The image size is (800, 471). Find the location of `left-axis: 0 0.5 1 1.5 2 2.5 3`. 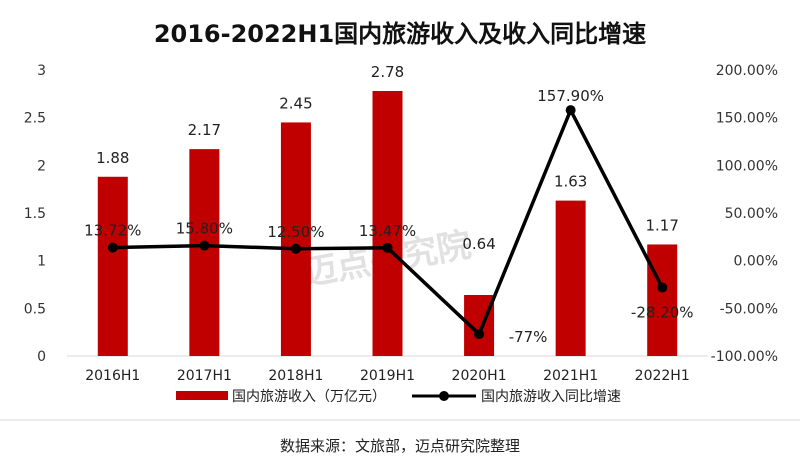

left-axis: 0 0.5 1 1.5 2 2.5 3 is located at coordinates (35, 214).